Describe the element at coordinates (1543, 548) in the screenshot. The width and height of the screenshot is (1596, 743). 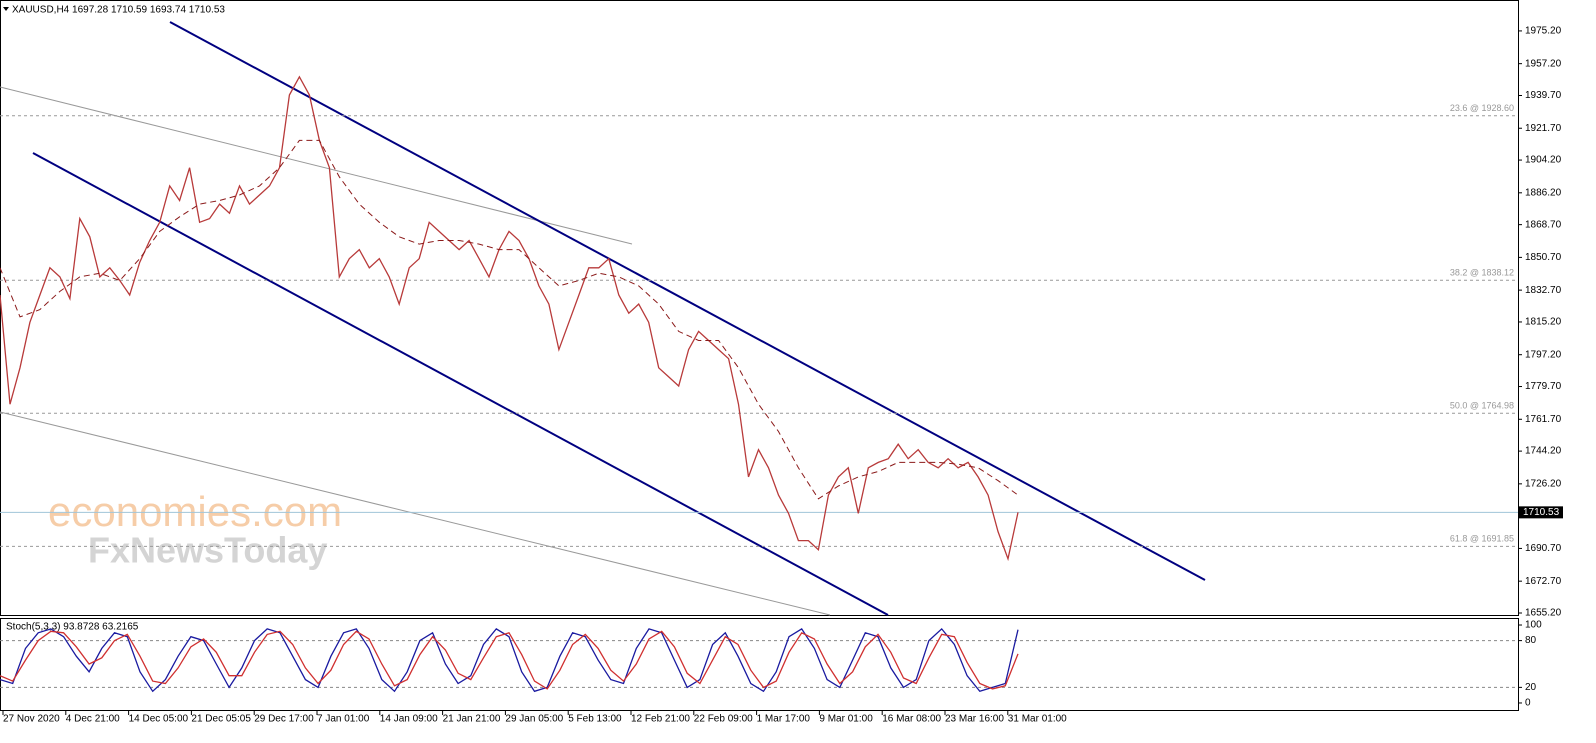
I see `y-tick-label: 1690.70` at that location.